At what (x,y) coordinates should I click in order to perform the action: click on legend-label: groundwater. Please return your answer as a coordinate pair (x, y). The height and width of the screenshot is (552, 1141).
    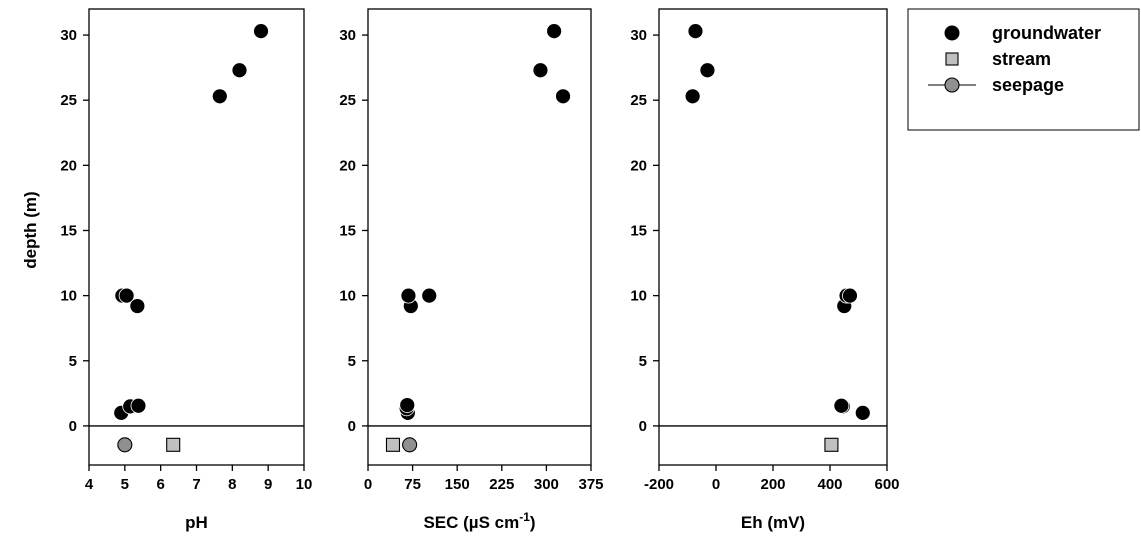
    Looking at the image, I should click on (1046, 33).